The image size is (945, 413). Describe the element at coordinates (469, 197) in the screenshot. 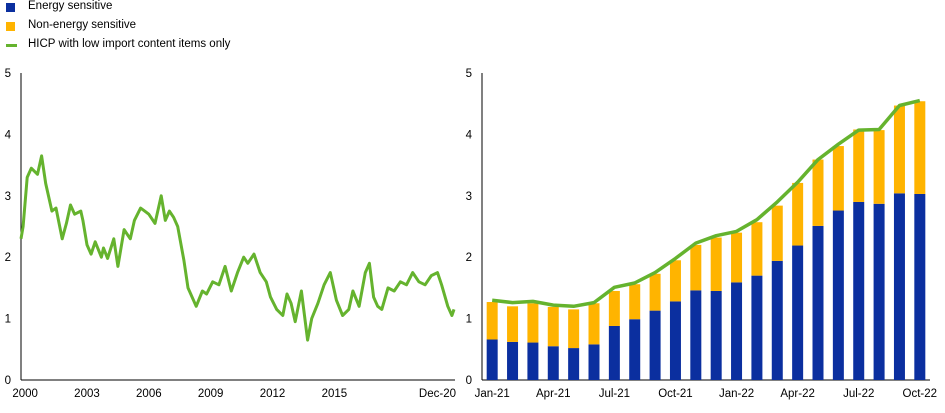

I see `right-y-tick-label: 3` at that location.